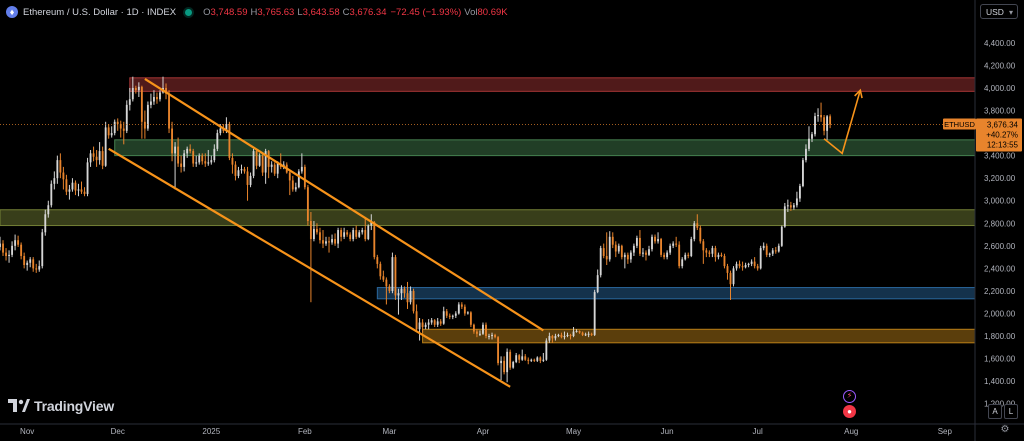  What do you see at coordinates (676, 293) in the screenshot?
I see `zone-blue-zone` at bounding box center [676, 293].